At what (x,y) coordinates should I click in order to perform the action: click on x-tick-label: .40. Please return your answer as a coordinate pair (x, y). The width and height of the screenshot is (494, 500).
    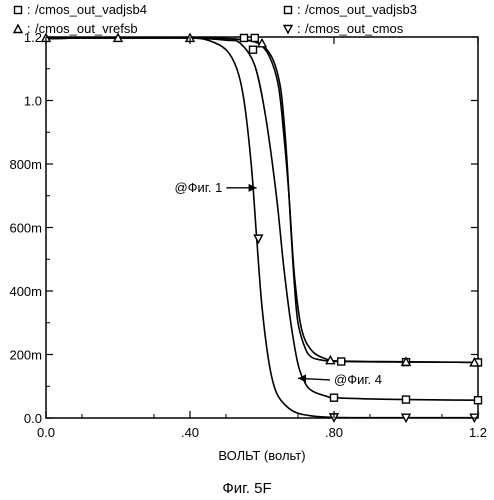
    Looking at the image, I should click on (190, 432).